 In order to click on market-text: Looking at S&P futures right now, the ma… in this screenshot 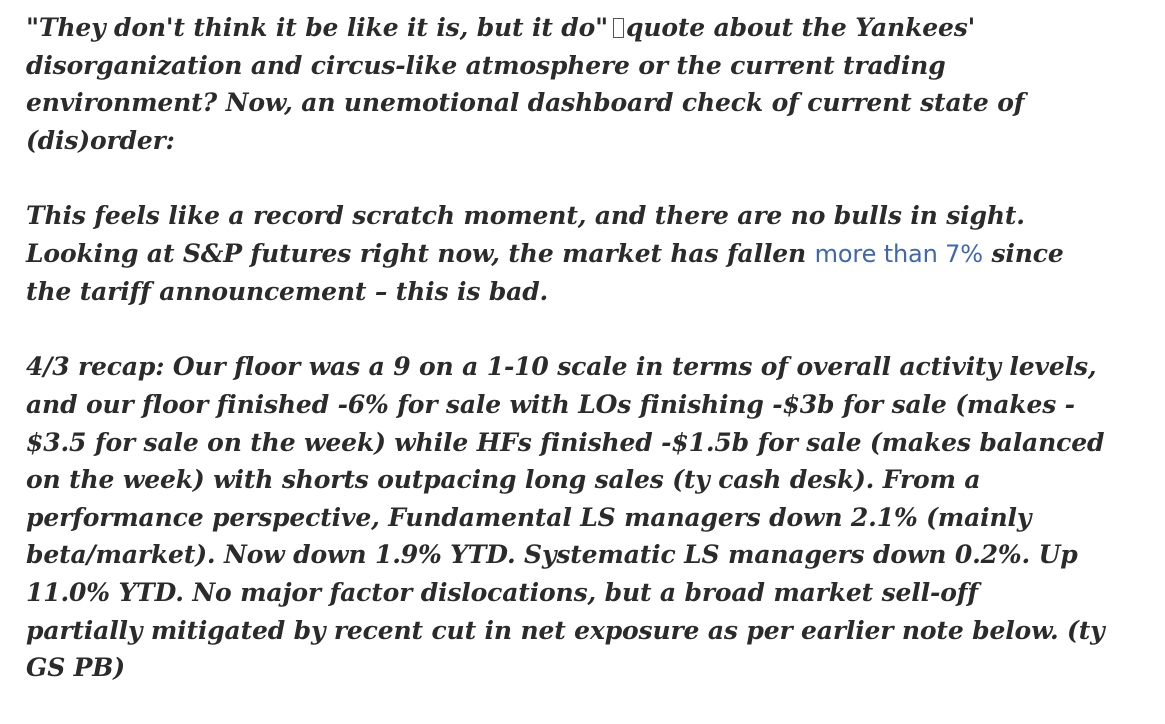, I will do `click(416, 253)`.